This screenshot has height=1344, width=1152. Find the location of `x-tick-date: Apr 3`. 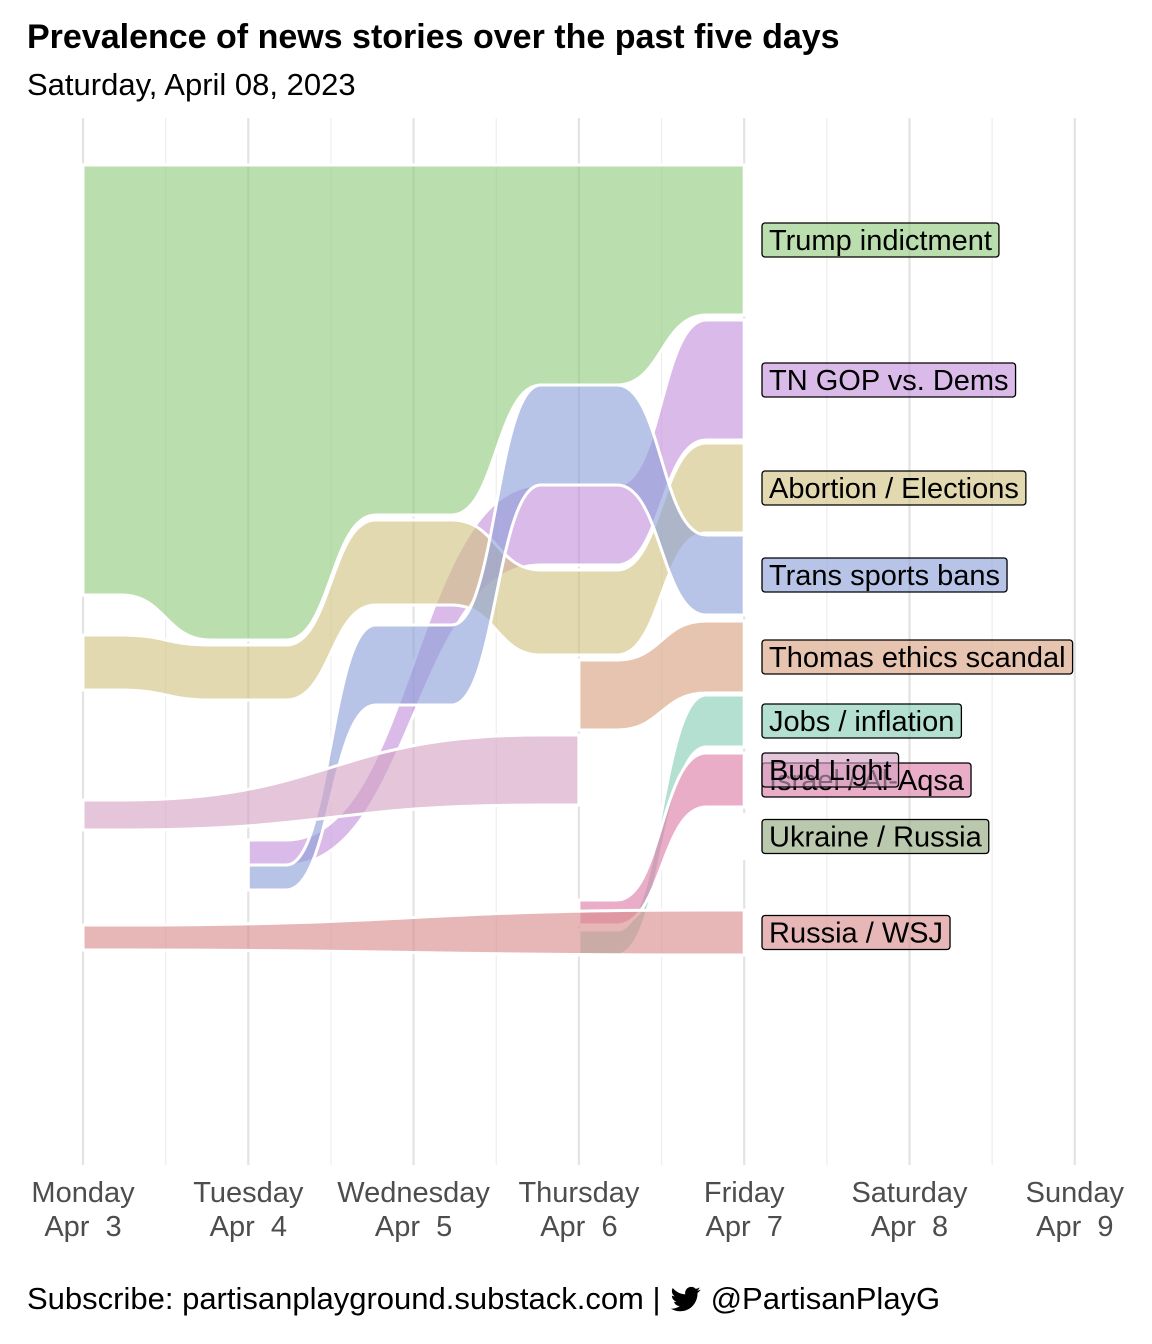

x-tick-date: Apr 3 is located at coordinates (82, 1227).